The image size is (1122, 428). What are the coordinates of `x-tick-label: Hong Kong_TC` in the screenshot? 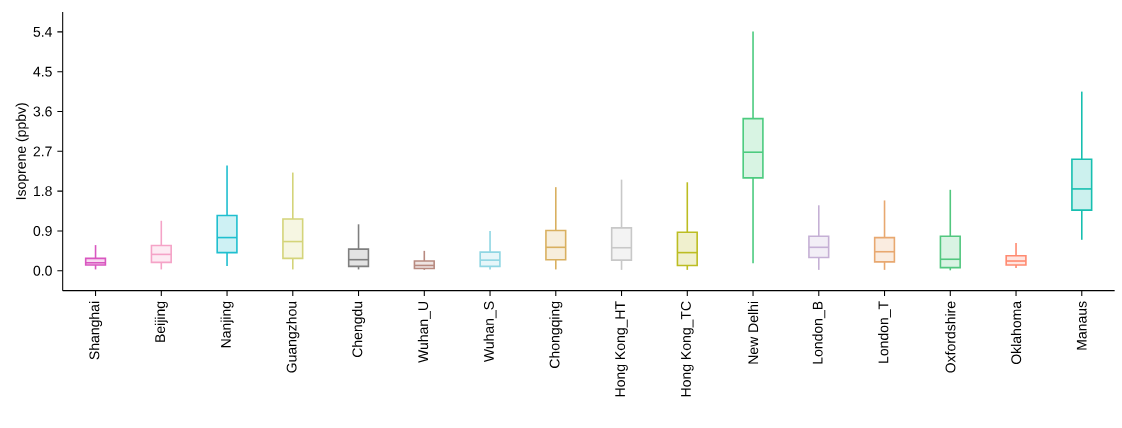 It's located at (687, 349).